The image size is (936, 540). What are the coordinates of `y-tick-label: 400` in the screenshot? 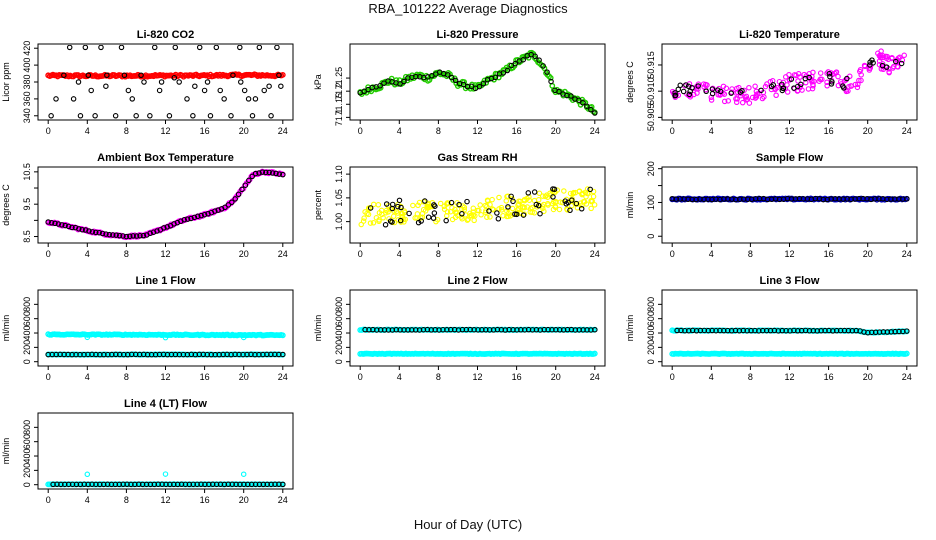 It's located at (27, 456).